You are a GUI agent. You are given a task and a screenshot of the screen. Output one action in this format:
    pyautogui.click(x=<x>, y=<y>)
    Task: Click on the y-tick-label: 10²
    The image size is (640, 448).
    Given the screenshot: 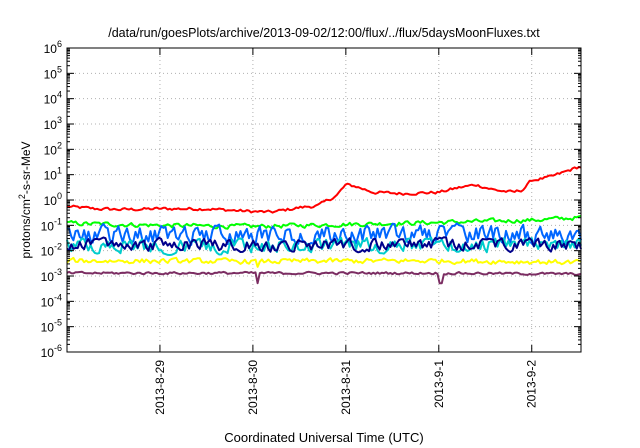 What is the action you would take?
    pyautogui.click(x=53, y=148)
    